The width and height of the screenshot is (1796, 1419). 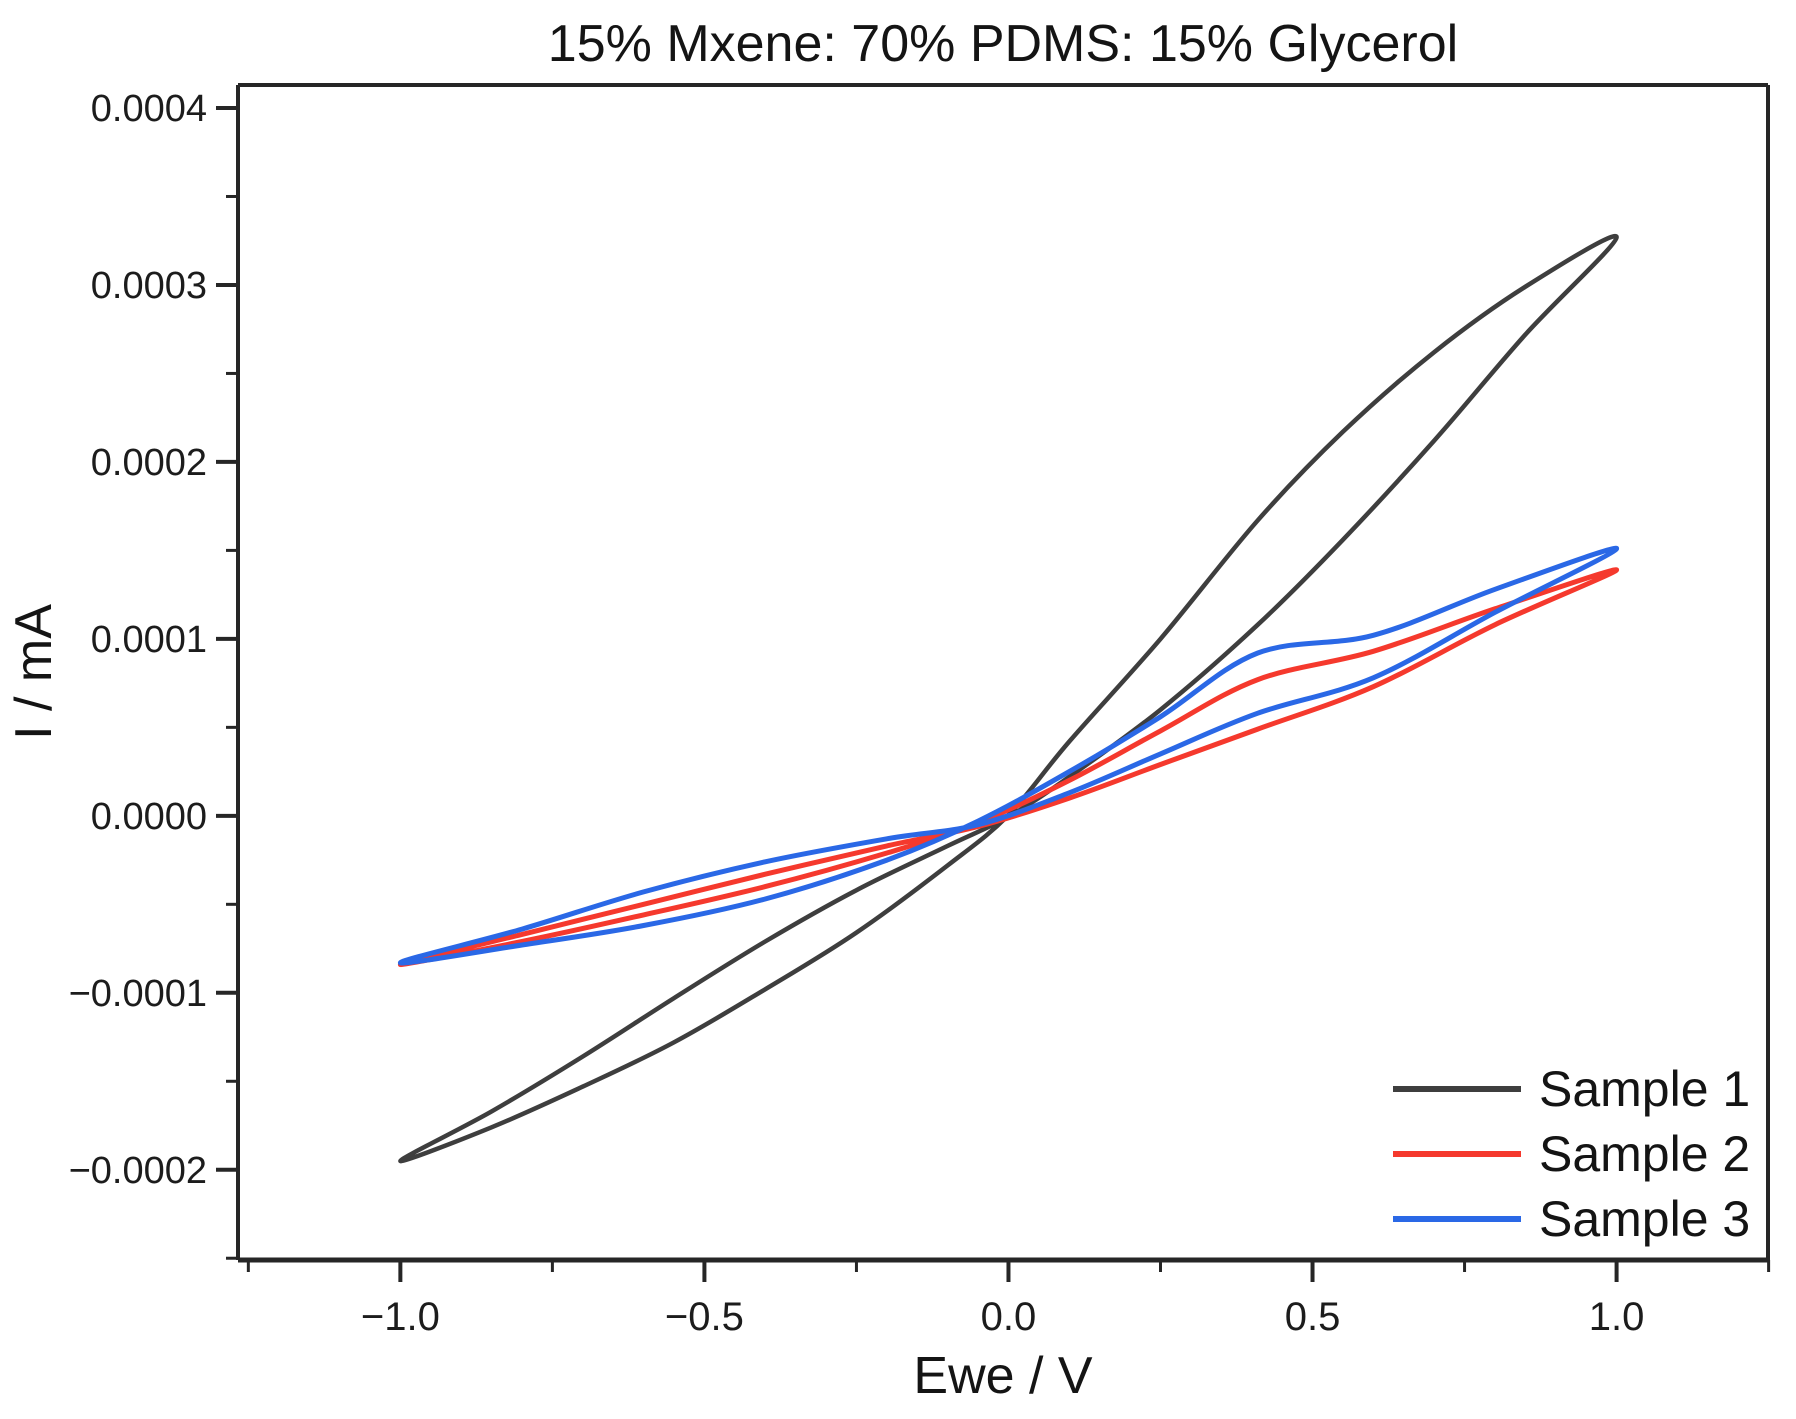 What do you see at coordinates (400, 1317) in the screenshot?
I see `x-tick-label: −1.0` at bounding box center [400, 1317].